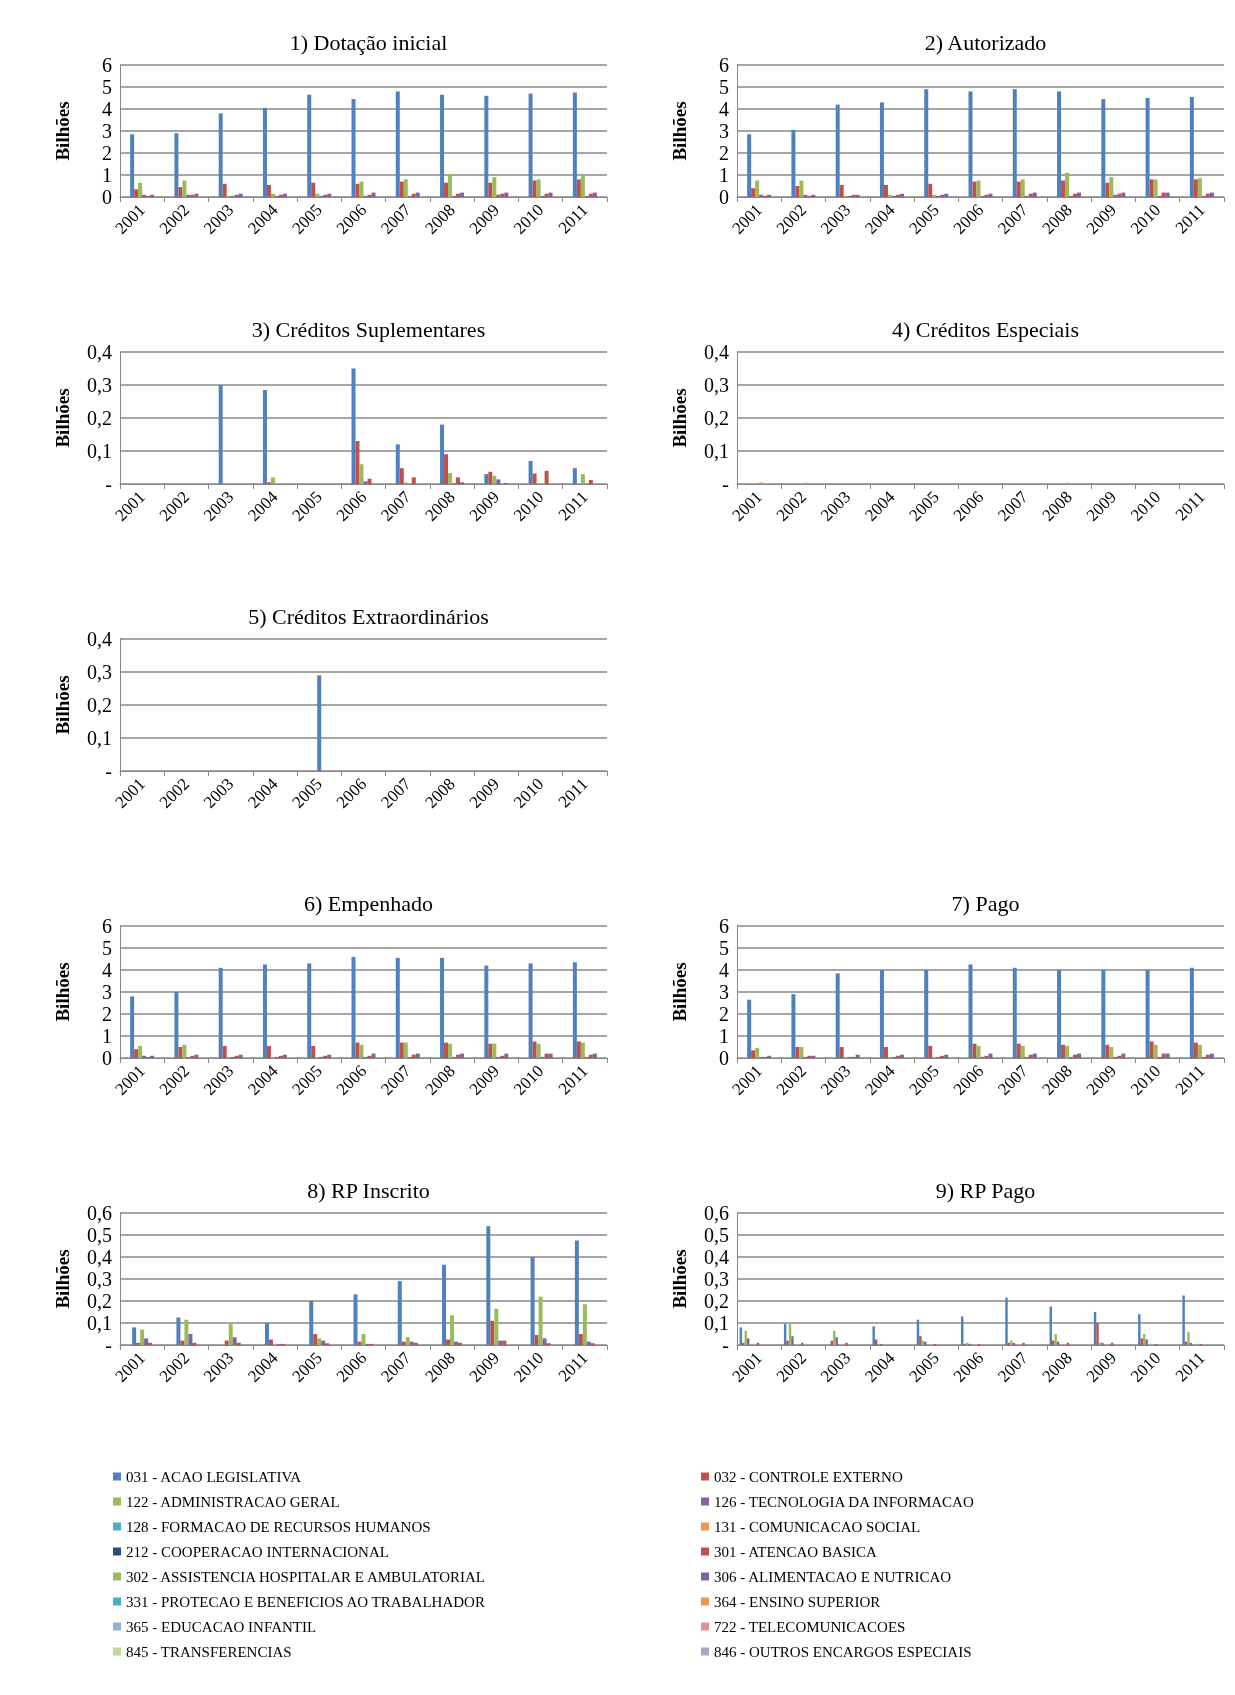 Image resolution: width=1235 pixels, height=1695 pixels. Describe the element at coordinates (724, 1036) in the screenshot. I see `y-tick-label: 1` at that location.